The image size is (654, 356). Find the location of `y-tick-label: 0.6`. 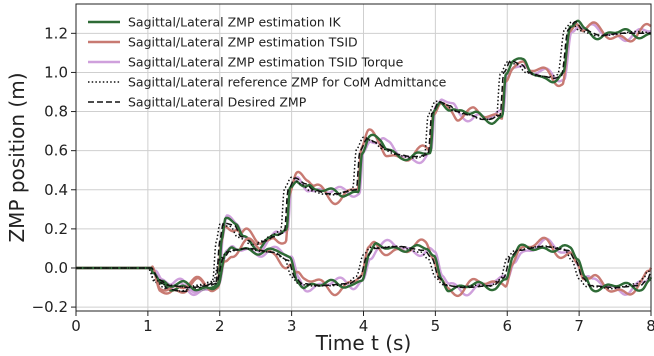

y-tick-label: 0.6 is located at coordinates (56, 151).